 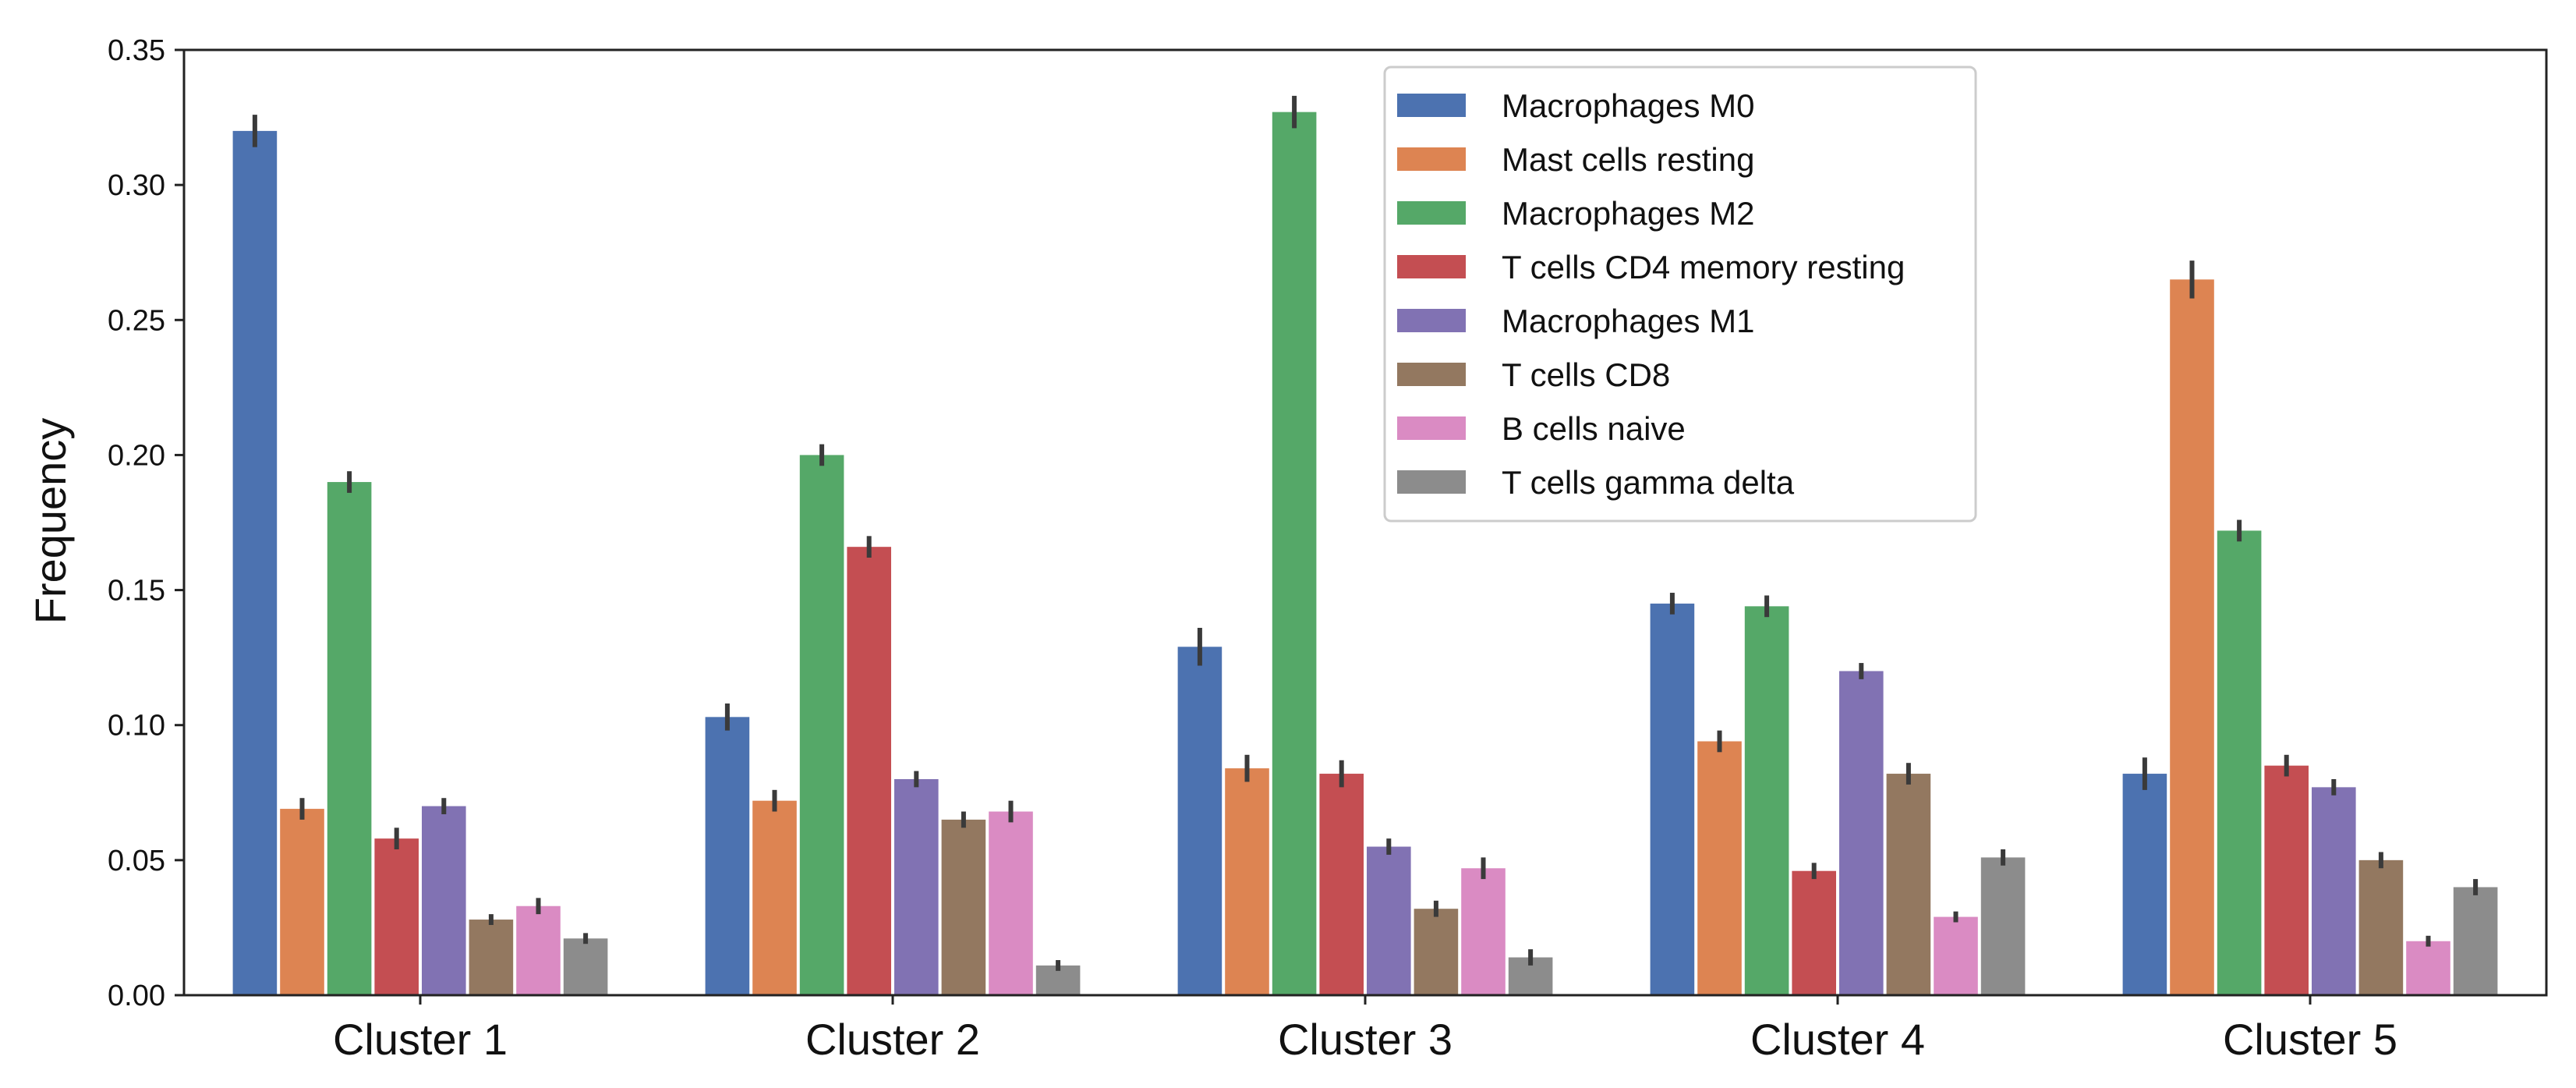 What do you see at coordinates (136, 861) in the screenshot?
I see `y-tick-label: 0.05` at bounding box center [136, 861].